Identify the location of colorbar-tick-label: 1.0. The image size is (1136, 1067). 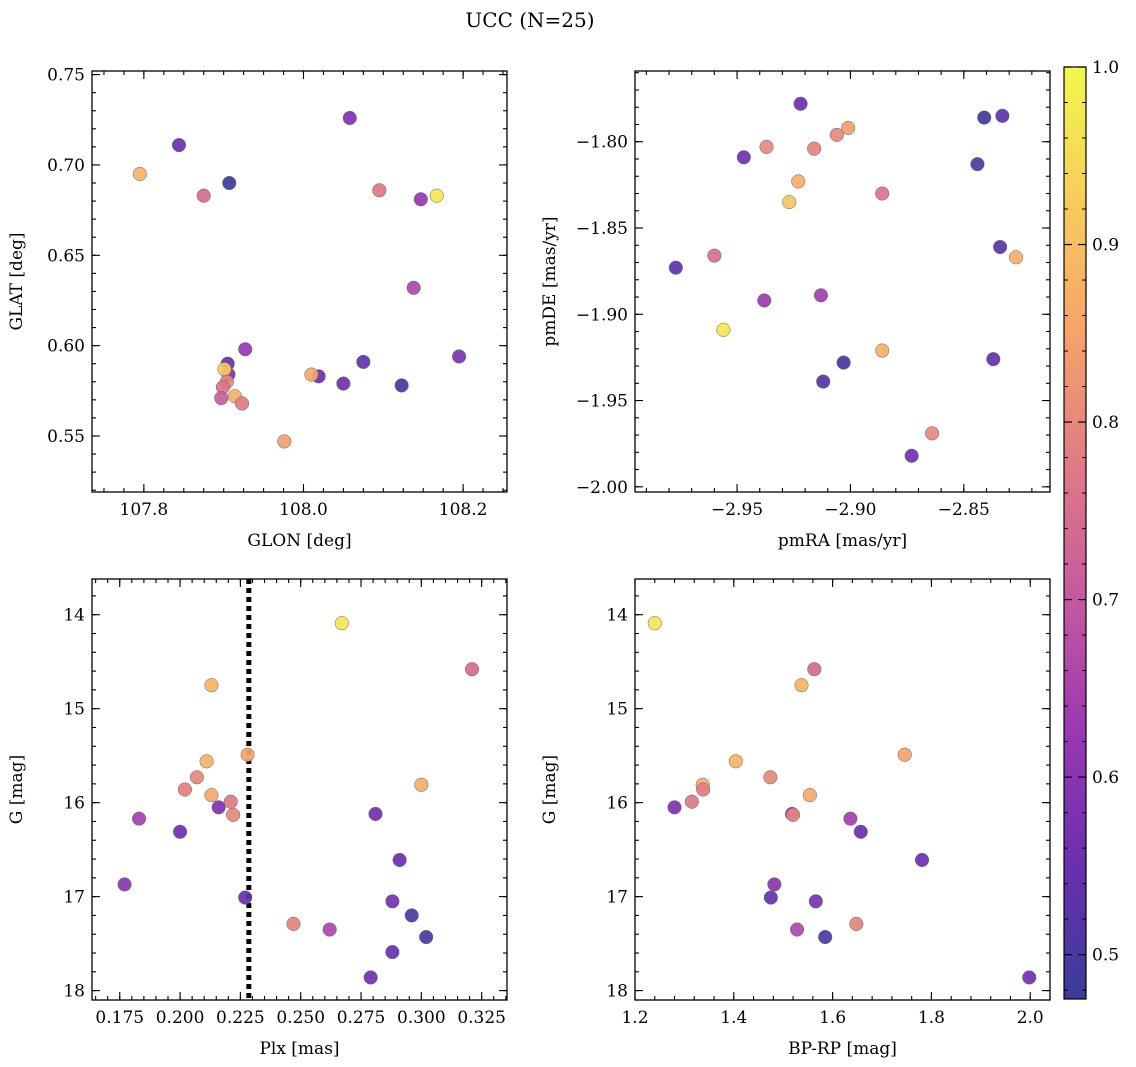
(1105, 68).